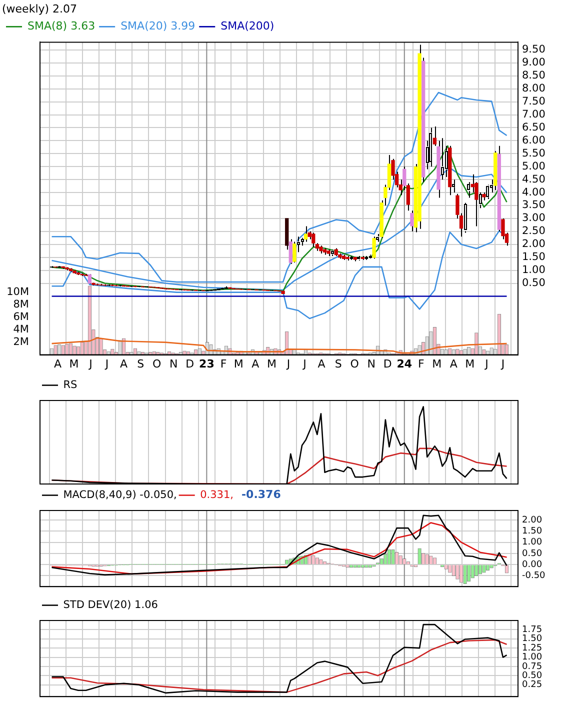  What do you see at coordinates (110, 604) in the screenshot?
I see `legend-label: STD DEV(20) 1.06` at bounding box center [110, 604].